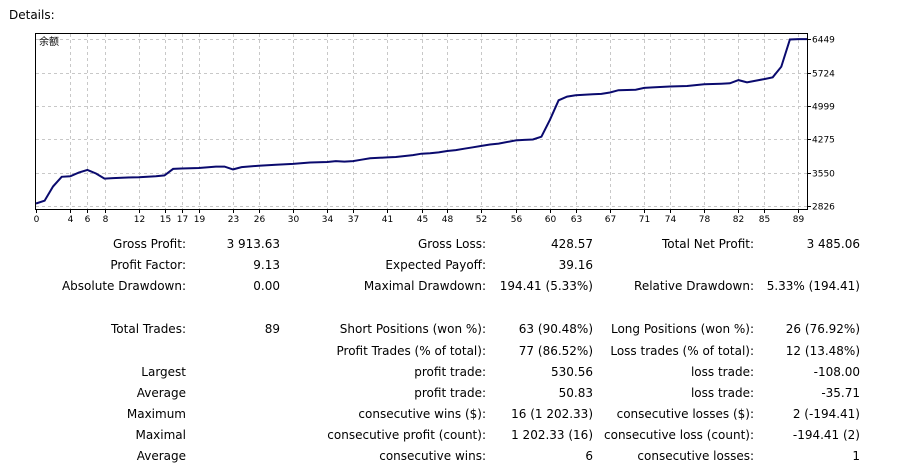 The height and width of the screenshot is (466, 916). What do you see at coordinates (823, 75) in the screenshot?
I see `y-tick-label: 5724` at bounding box center [823, 75].